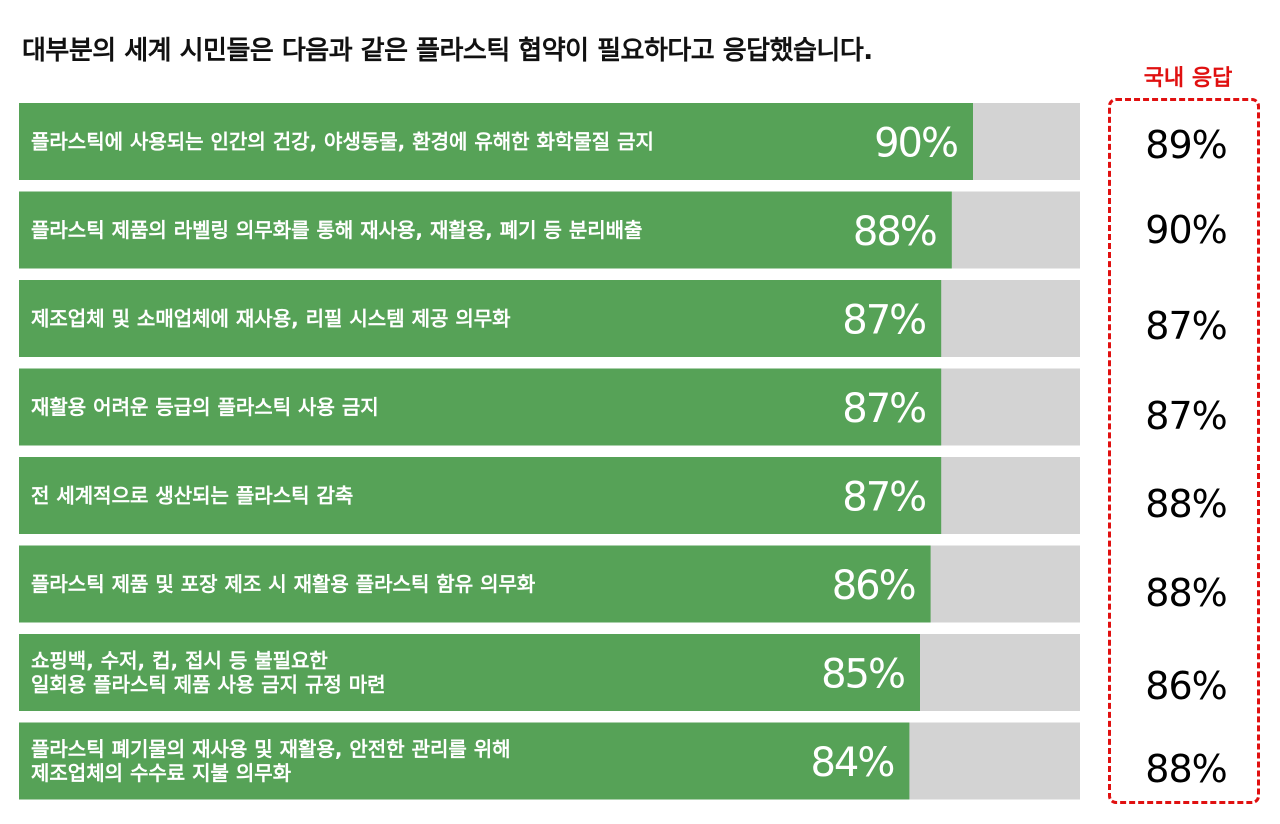  Describe the element at coordinates (283, 584) in the screenshot. I see `bar-category-label: 플라스틱 제품 및 포장 제조 시 재활용 플라스틱 함유 의무화` at that location.